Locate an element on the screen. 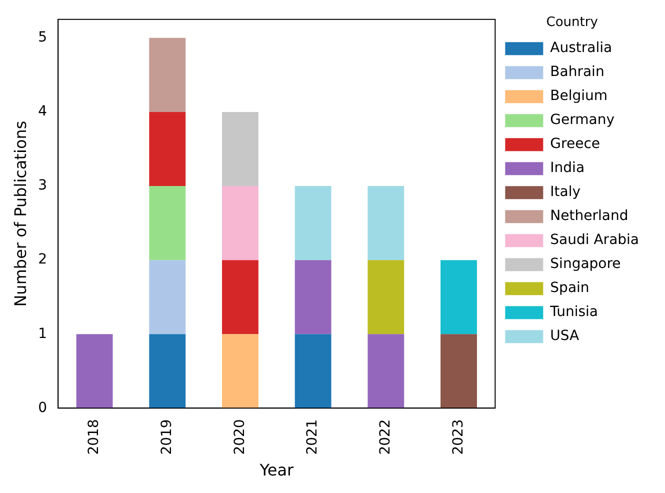  legend-label: Tunisia is located at coordinates (573, 312).